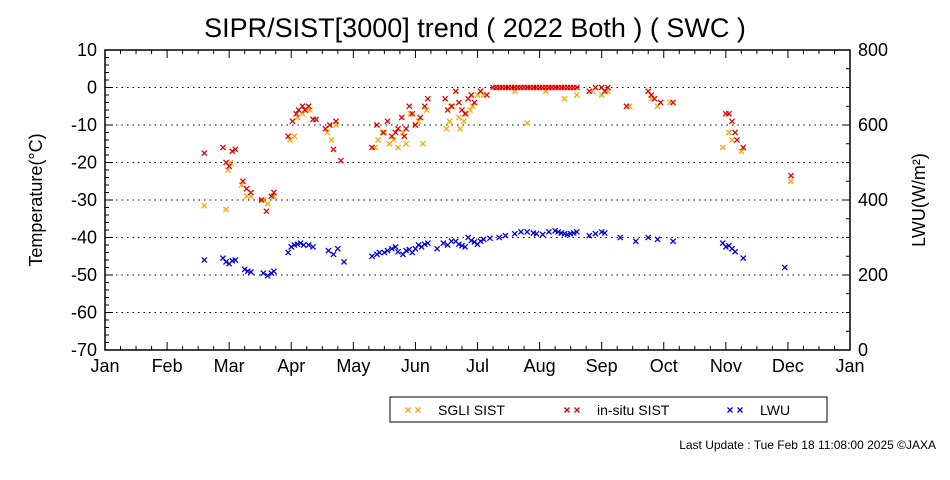  Describe the element at coordinates (873, 275) in the screenshot. I see `y2-tick-label: 200` at that location.